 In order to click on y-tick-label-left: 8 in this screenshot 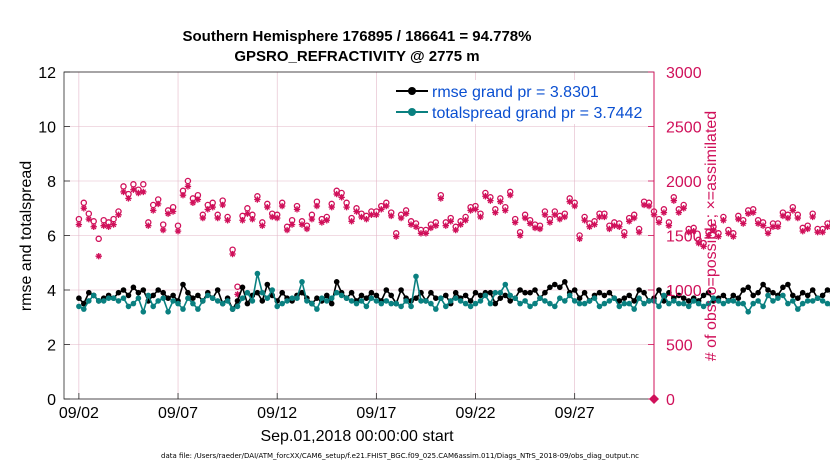, I will do `click(51, 182)`.